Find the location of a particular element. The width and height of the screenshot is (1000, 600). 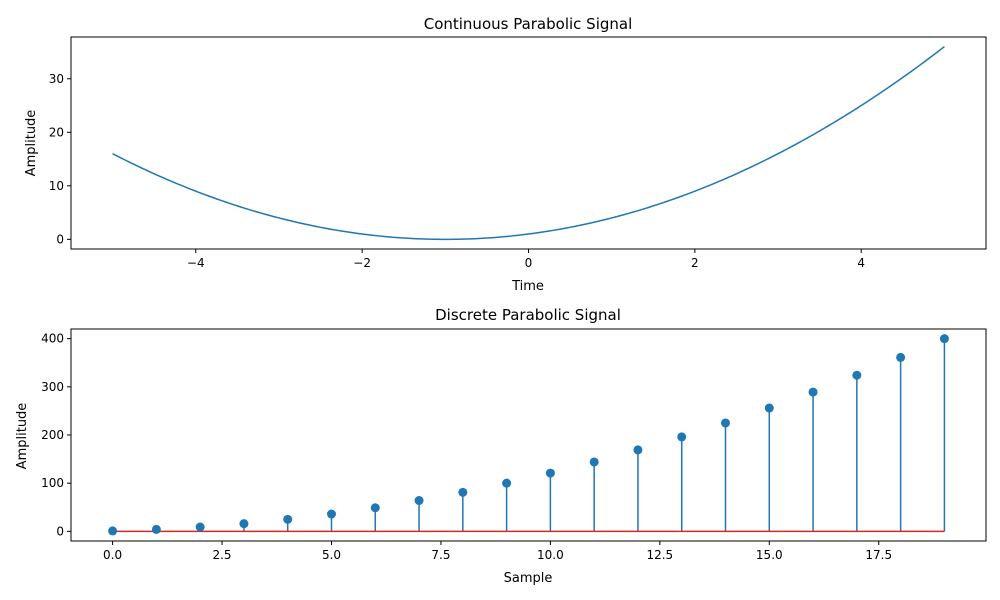

x-tick-label: 4 is located at coordinates (861, 263).